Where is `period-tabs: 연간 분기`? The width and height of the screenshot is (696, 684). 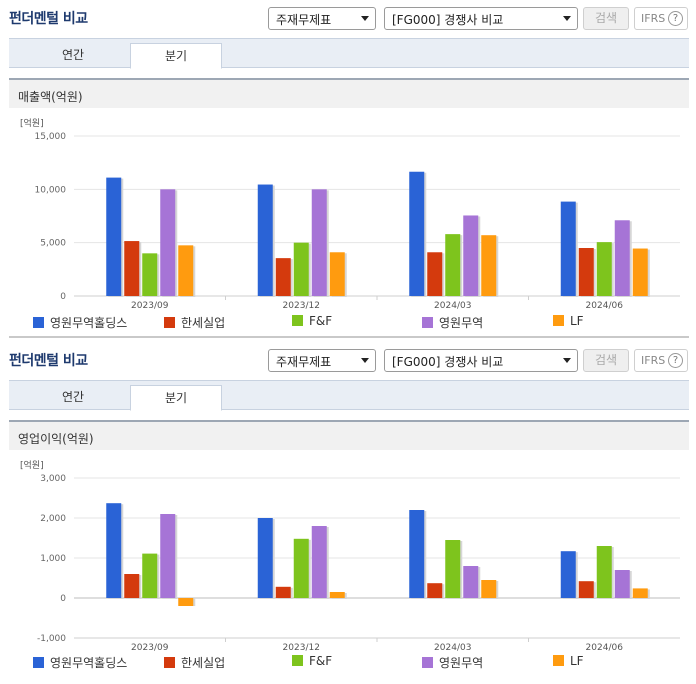 period-tabs: 연간 분기 is located at coordinates (349, 53).